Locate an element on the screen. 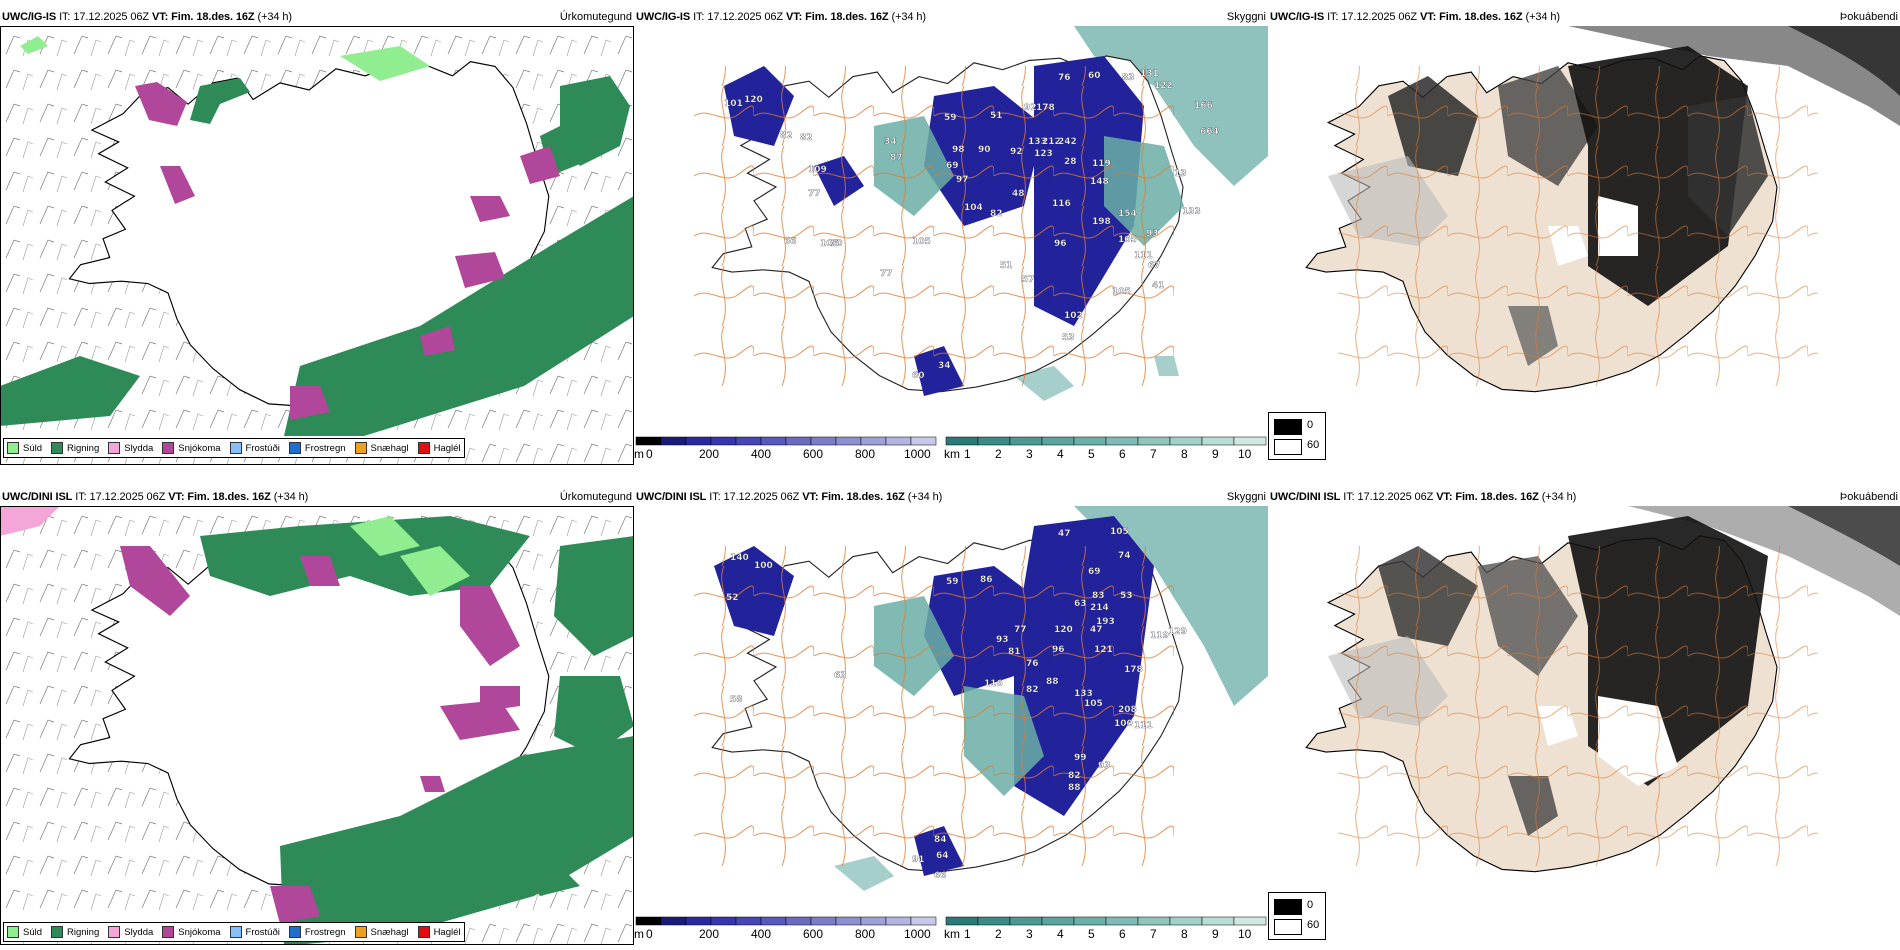  visibility-colorbar-km is located at coordinates (1106, 441).